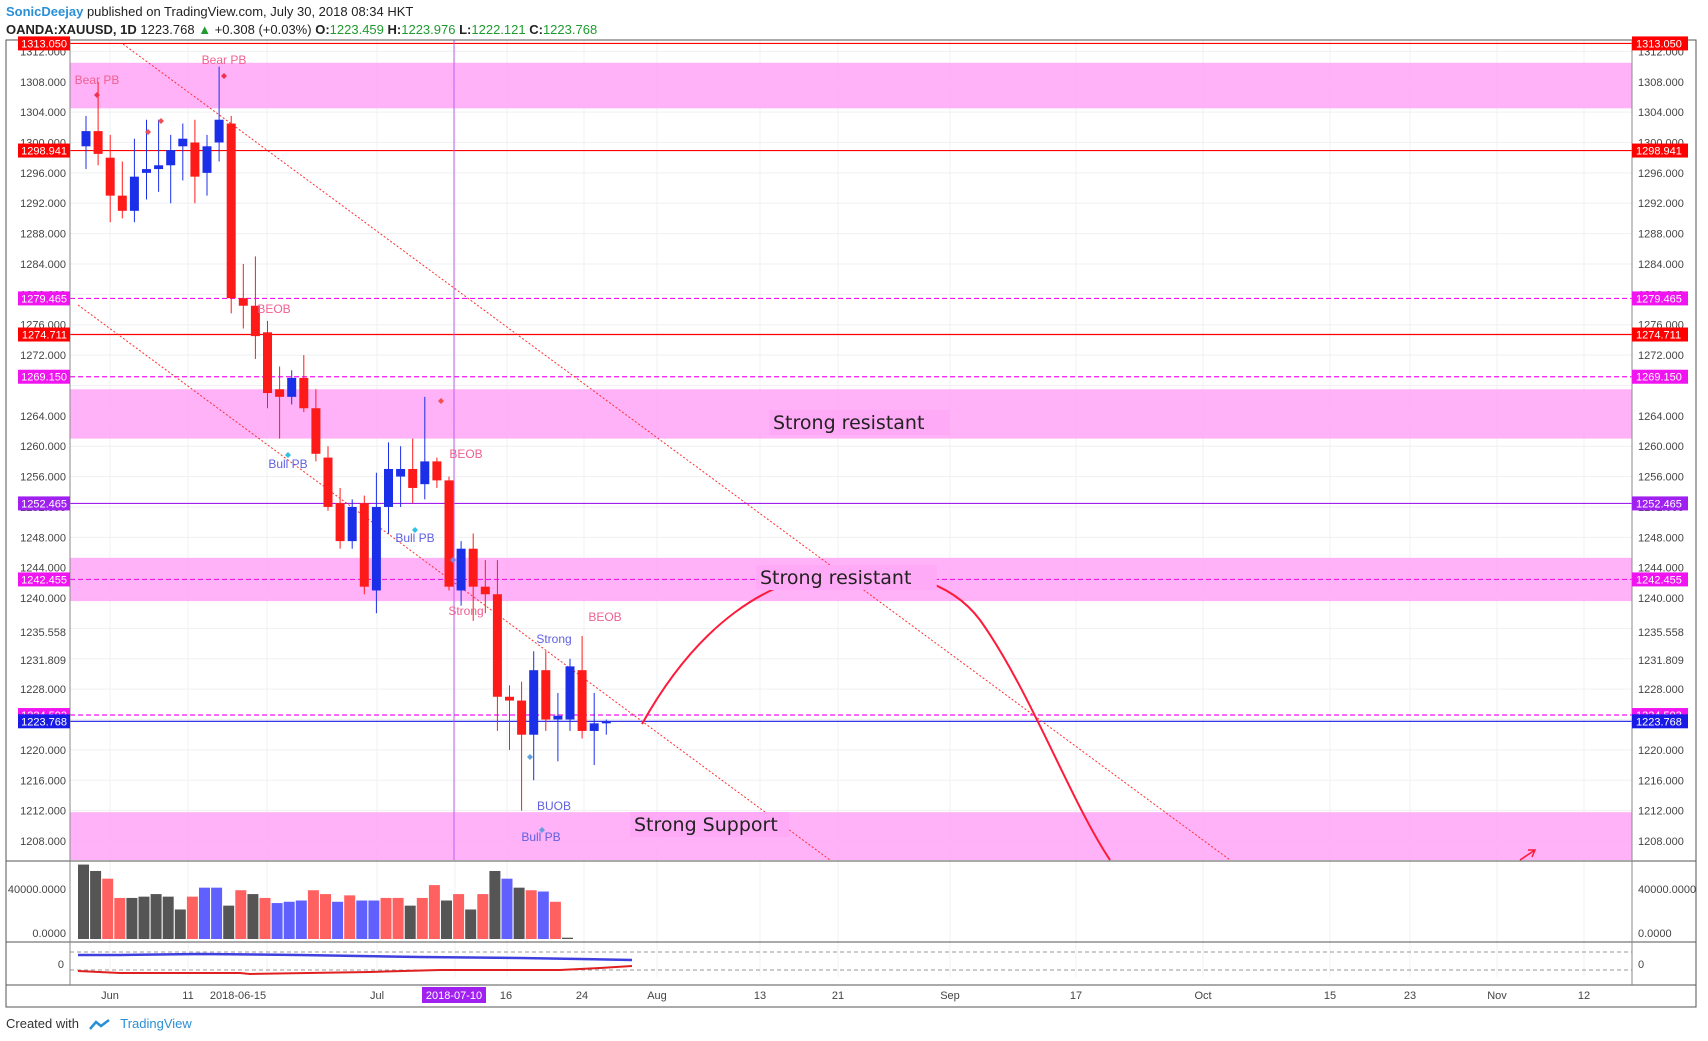 This screenshot has width=1708, height=1041. I want to click on x-tick: Oct, so click(1202, 996).